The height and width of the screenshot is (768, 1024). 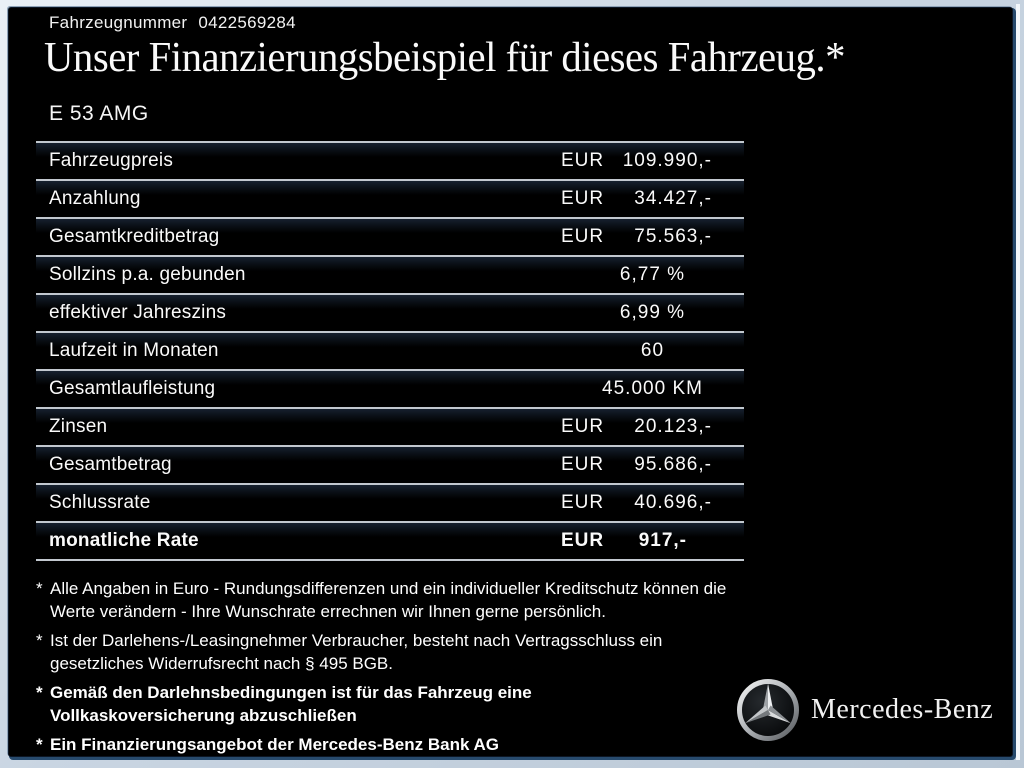 I want to click on row-label: monatliche Rate, so click(x=124, y=540).